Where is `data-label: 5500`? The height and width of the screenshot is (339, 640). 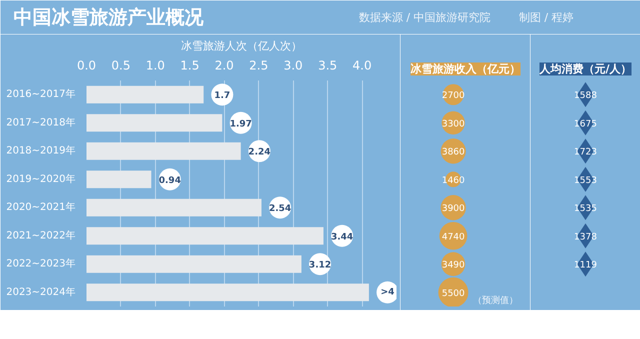 data-label: 5500 is located at coordinates (454, 293).